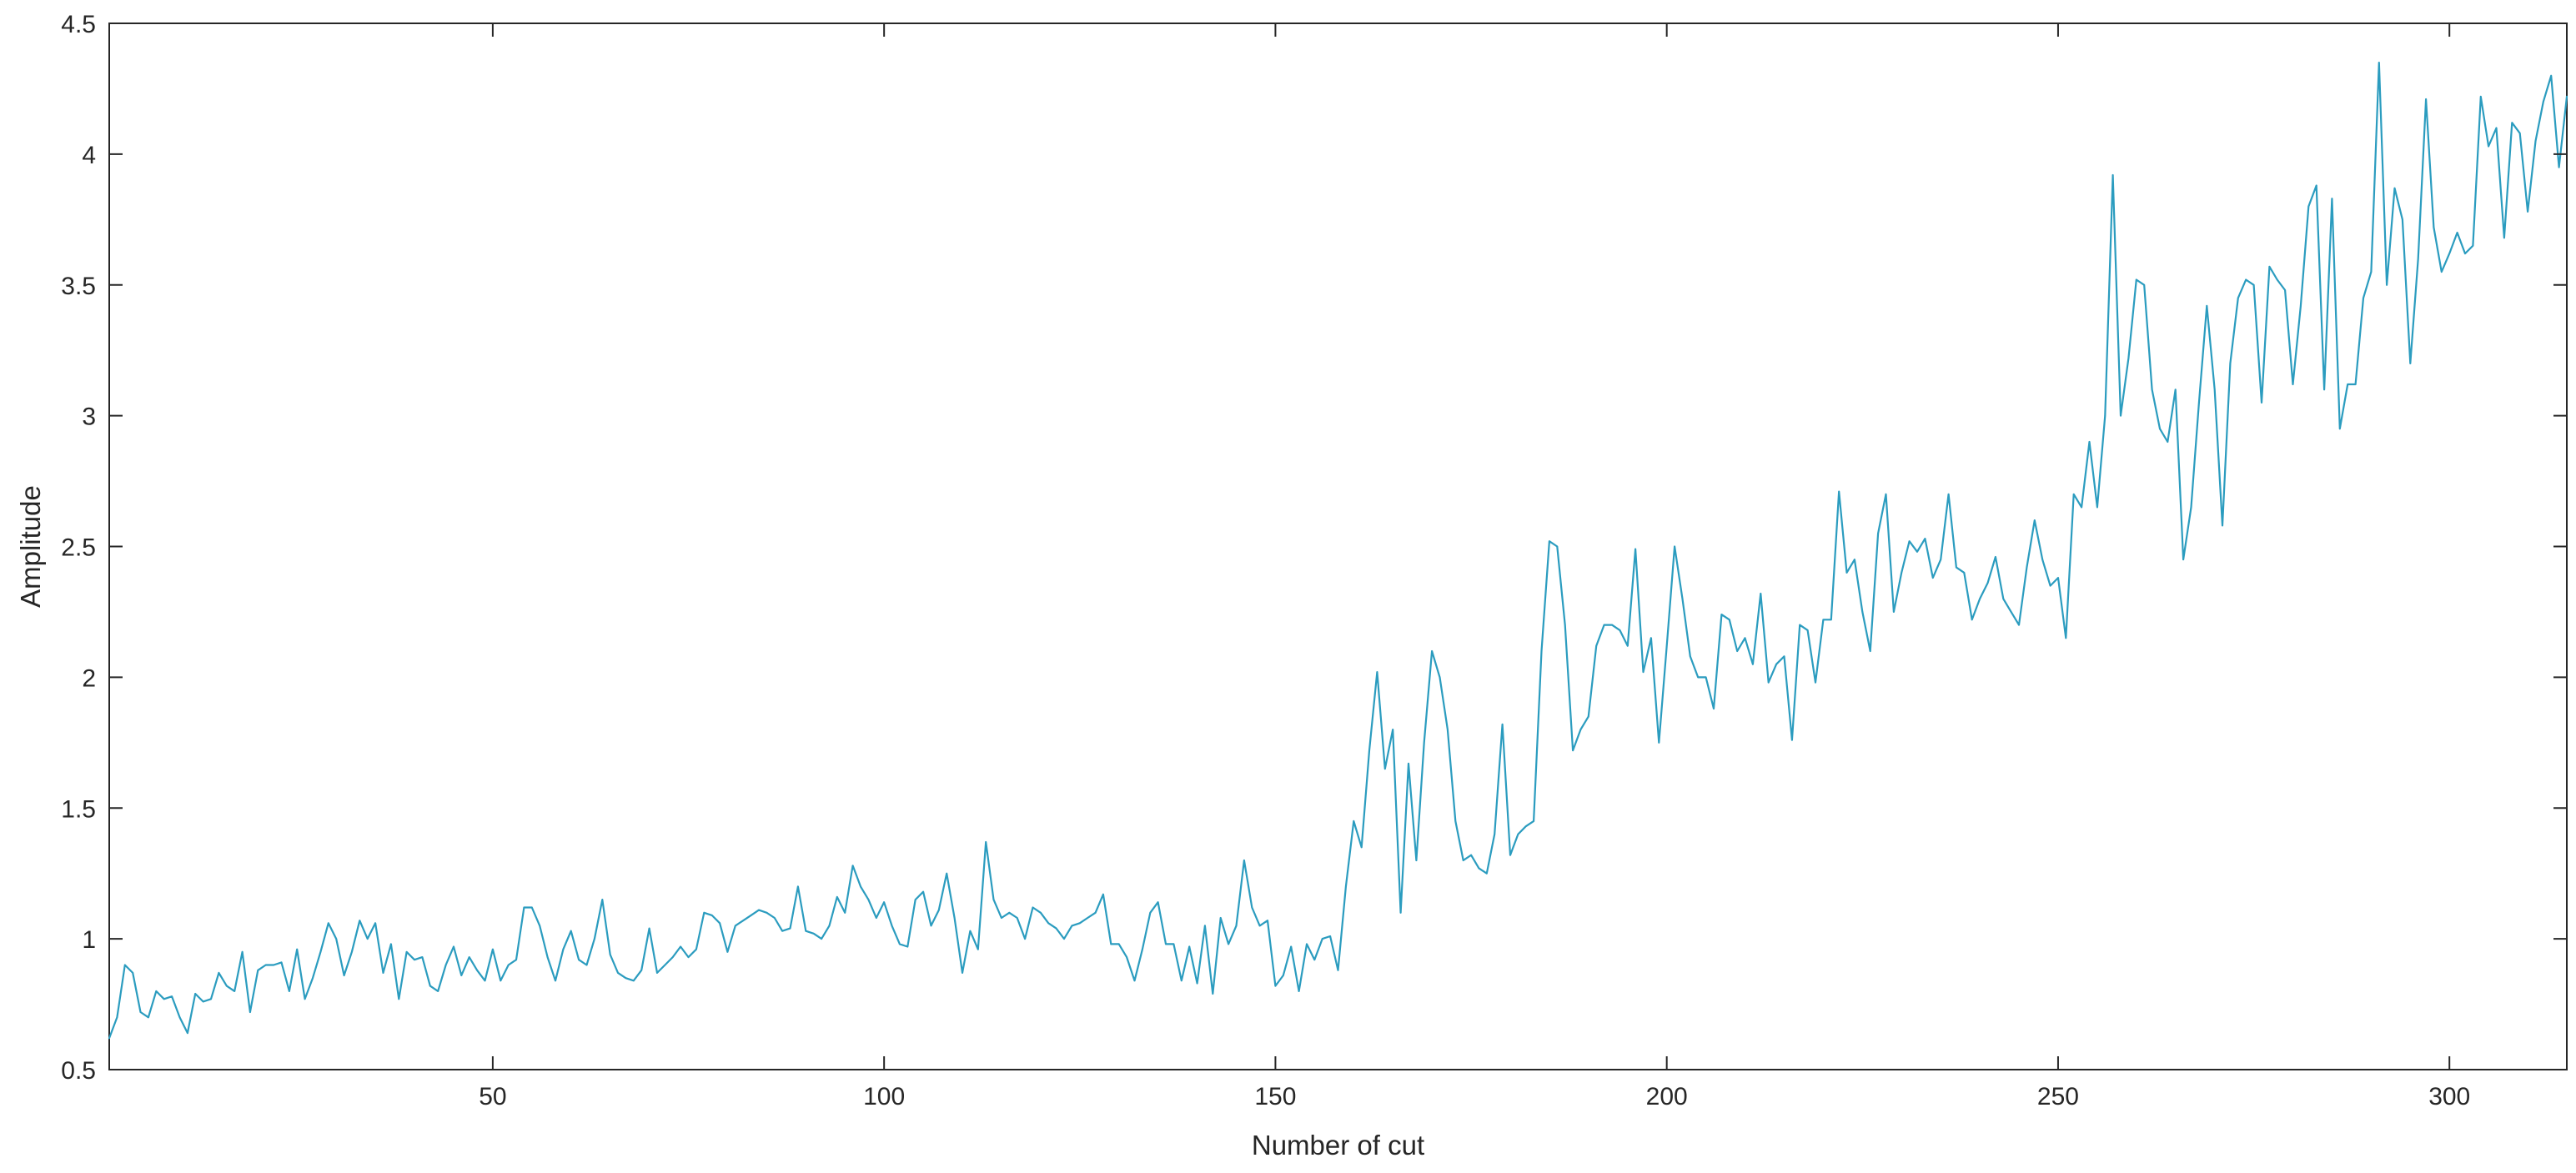  I want to click on x-tick-label: 100, so click(884, 1097).